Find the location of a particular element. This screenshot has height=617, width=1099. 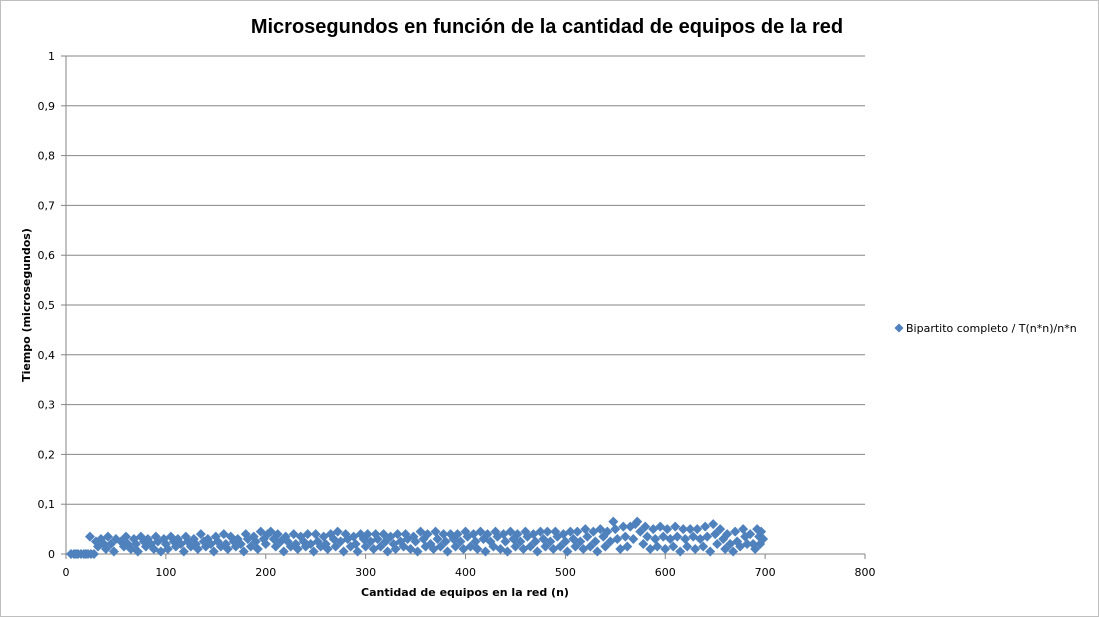

y-axis-label: Tiempo (microsegundos) is located at coordinates (26, 305).